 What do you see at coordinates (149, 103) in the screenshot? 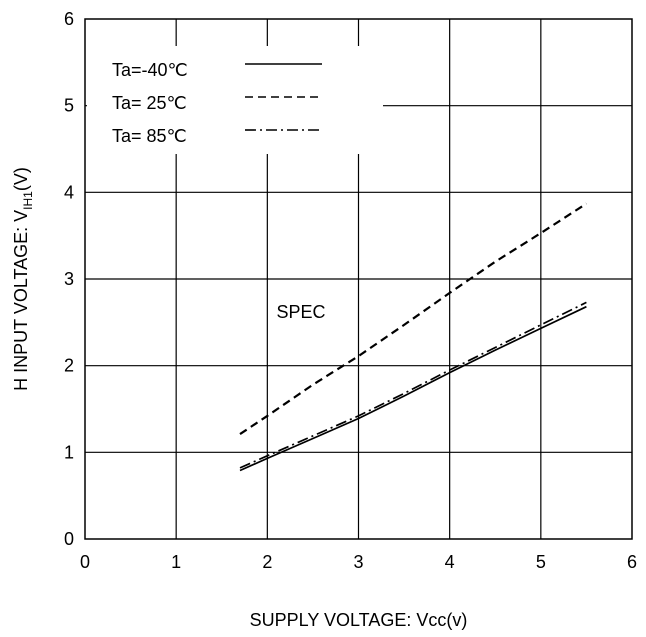
I see `legend-label-2: Ta= 25℃` at bounding box center [149, 103].